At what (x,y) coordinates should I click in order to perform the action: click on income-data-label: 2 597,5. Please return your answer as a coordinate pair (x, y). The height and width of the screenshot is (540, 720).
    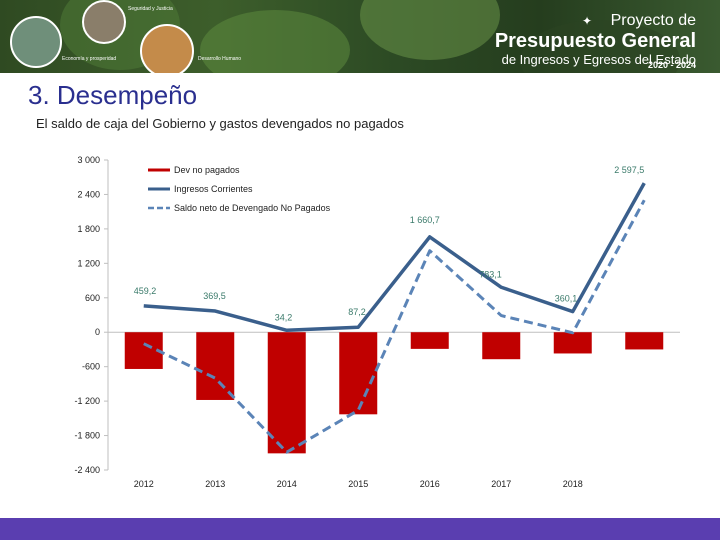
    Looking at the image, I should click on (629, 170).